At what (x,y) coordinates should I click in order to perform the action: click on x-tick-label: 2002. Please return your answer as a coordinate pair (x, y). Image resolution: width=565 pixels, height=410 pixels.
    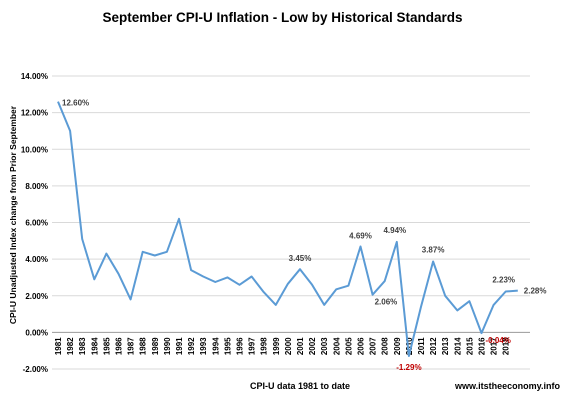
    Looking at the image, I should click on (312, 346).